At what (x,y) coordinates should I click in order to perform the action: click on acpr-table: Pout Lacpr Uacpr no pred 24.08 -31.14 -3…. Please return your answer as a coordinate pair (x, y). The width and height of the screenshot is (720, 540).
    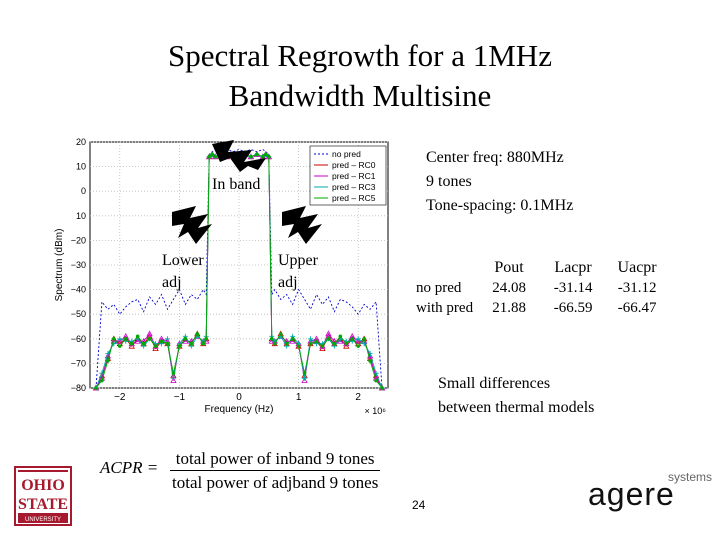
    Looking at the image, I should click on (540, 288).